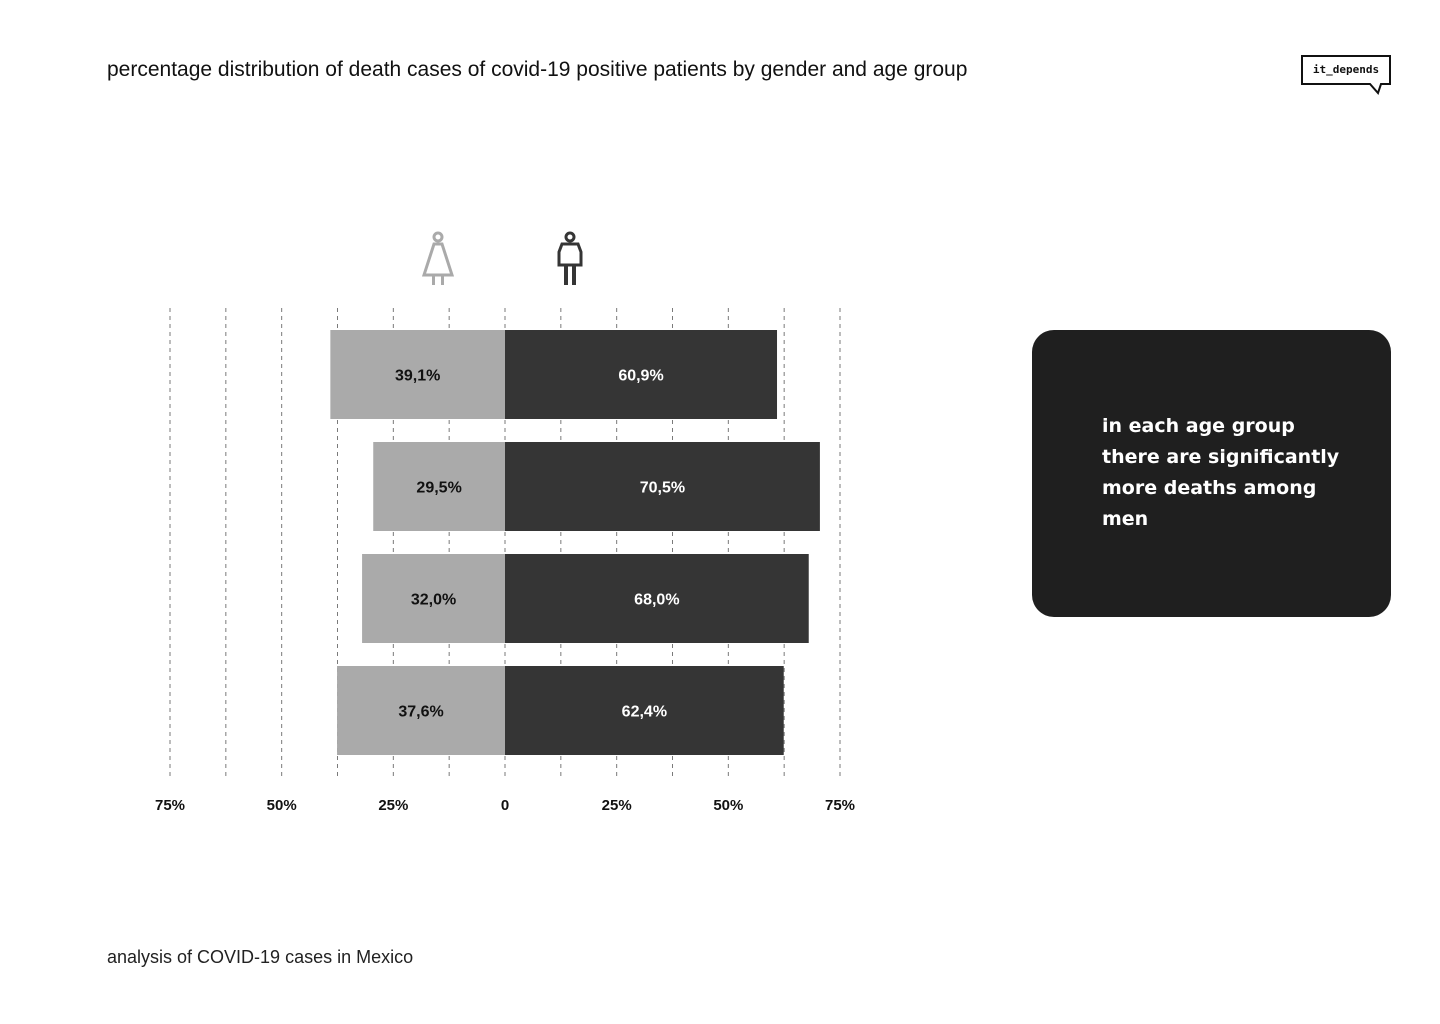  Describe the element at coordinates (540, 544) in the screenshot. I see `chart-value-labels: 39,1% 60,9% 29,5% 70,5% 32,0% 68,0% 37,6% 62,4%` at that location.